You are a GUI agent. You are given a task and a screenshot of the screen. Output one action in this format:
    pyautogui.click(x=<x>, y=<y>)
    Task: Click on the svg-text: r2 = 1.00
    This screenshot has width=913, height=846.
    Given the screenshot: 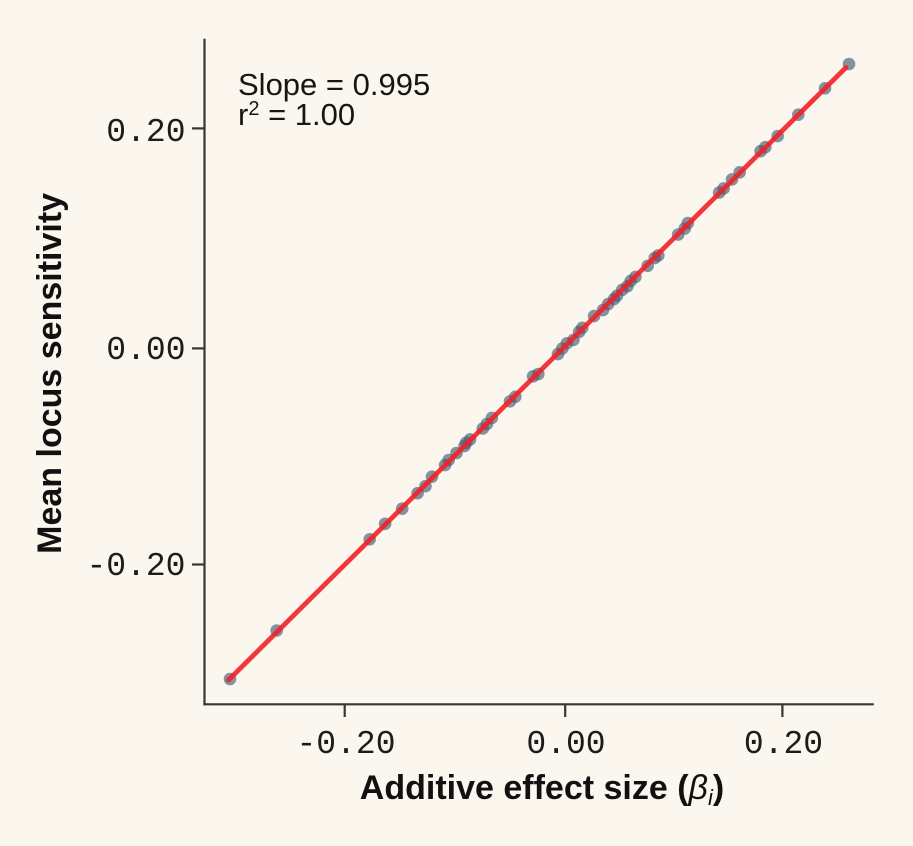 What is the action you would take?
    pyautogui.click(x=296, y=114)
    